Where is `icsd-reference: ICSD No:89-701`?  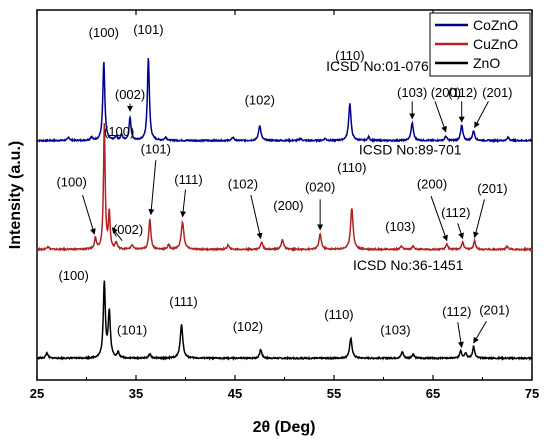 icsd-reference: ICSD No:89-701 is located at coordinates (410, 150).